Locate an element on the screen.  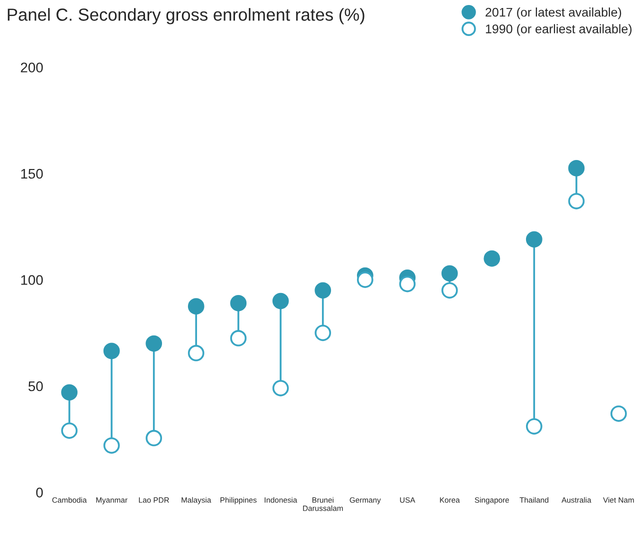
y-tick-label: 150 is located at coordinates (32, 173).